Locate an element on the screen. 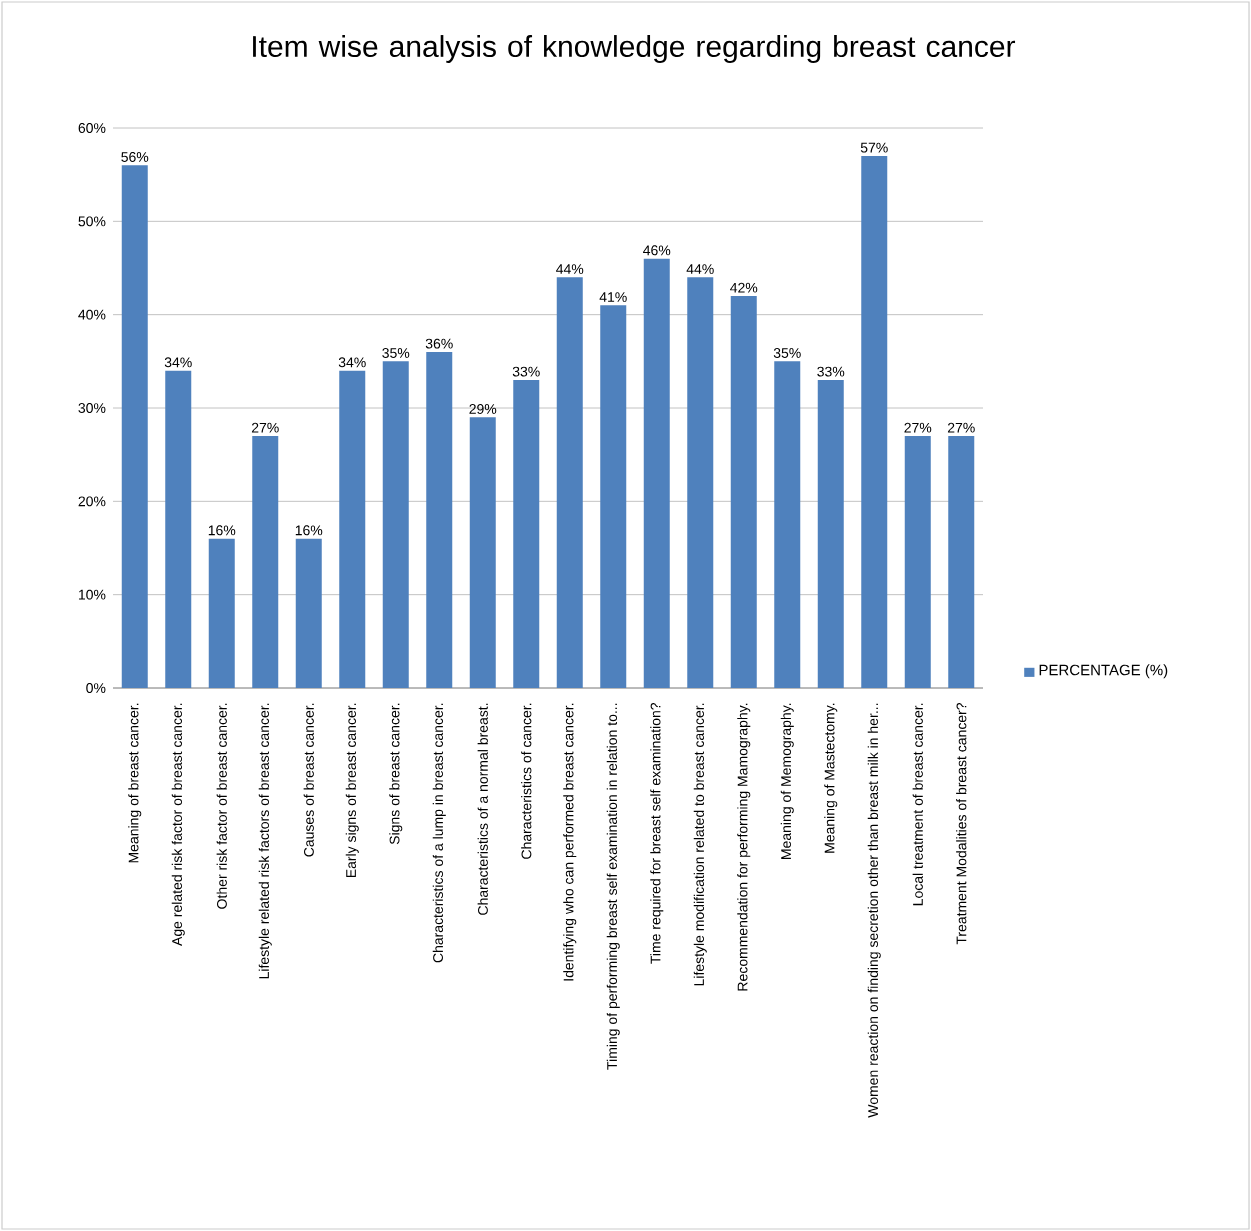  x-tick-label: Other risk factor of breast cancer. is located at coordinates (221, 806).